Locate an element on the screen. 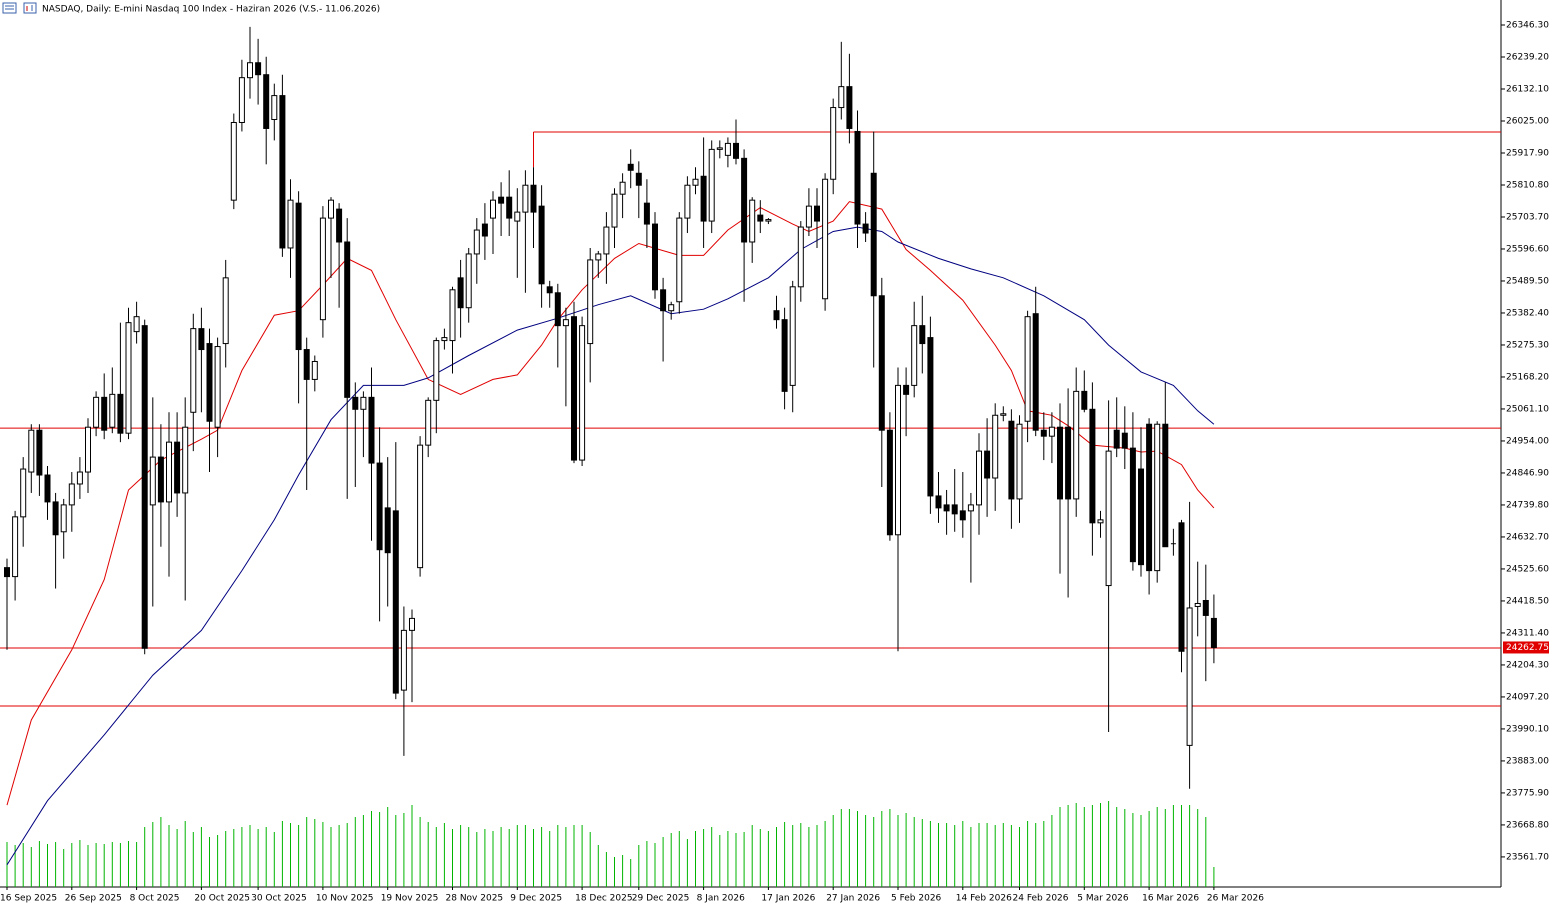 Image resolution: width=1553 pixels, height=906 pixels. x-tick-label: 5 Mar 2026 is located at coordinates (1103, 899).